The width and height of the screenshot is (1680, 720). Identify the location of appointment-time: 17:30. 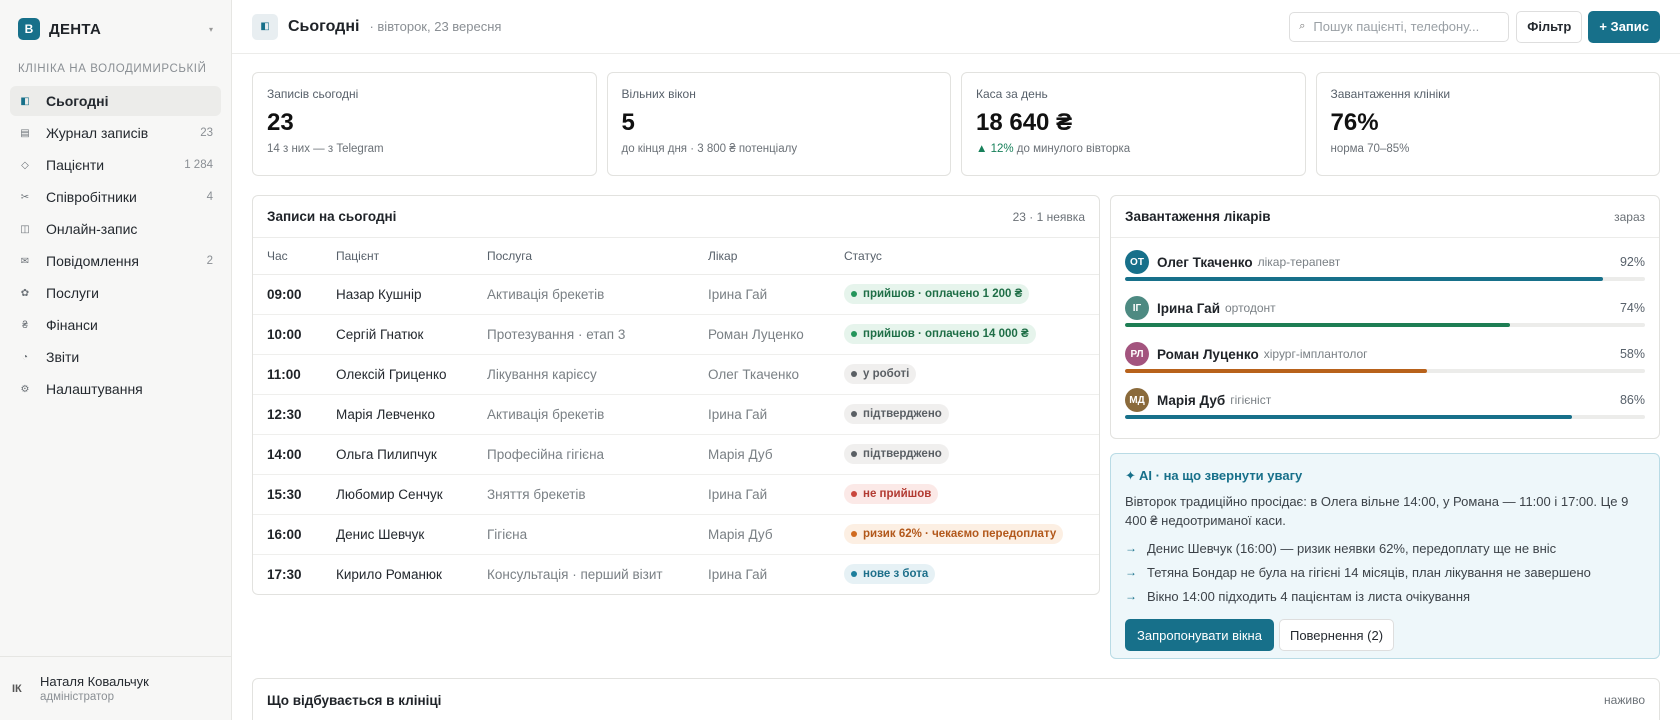
(284, 574).